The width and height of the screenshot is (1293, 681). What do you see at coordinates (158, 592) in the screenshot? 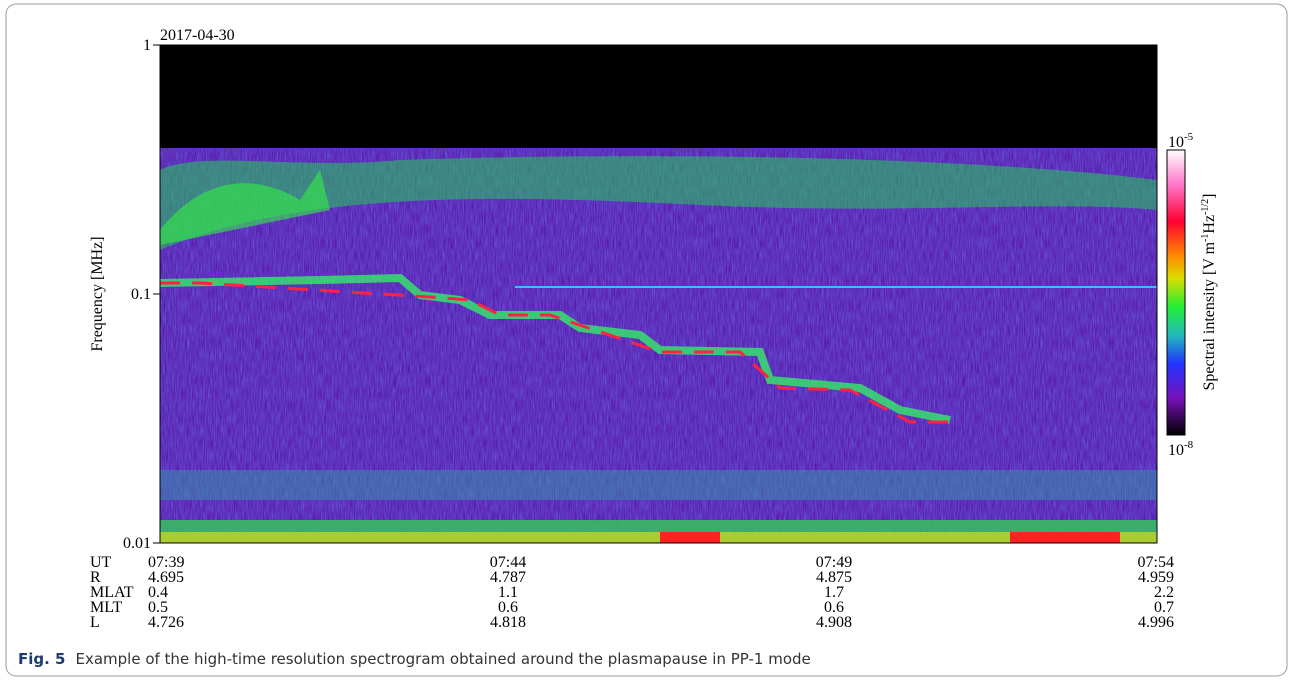
I see `row-value: 0.4` at bounding box center [158, 592].